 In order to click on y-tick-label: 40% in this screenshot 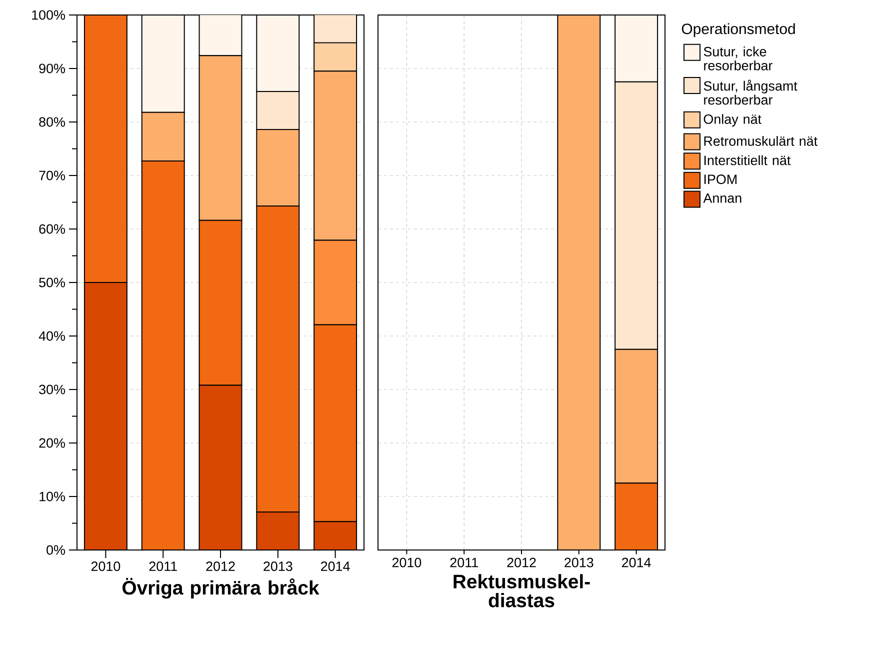, I will do `click(51, 336)`.